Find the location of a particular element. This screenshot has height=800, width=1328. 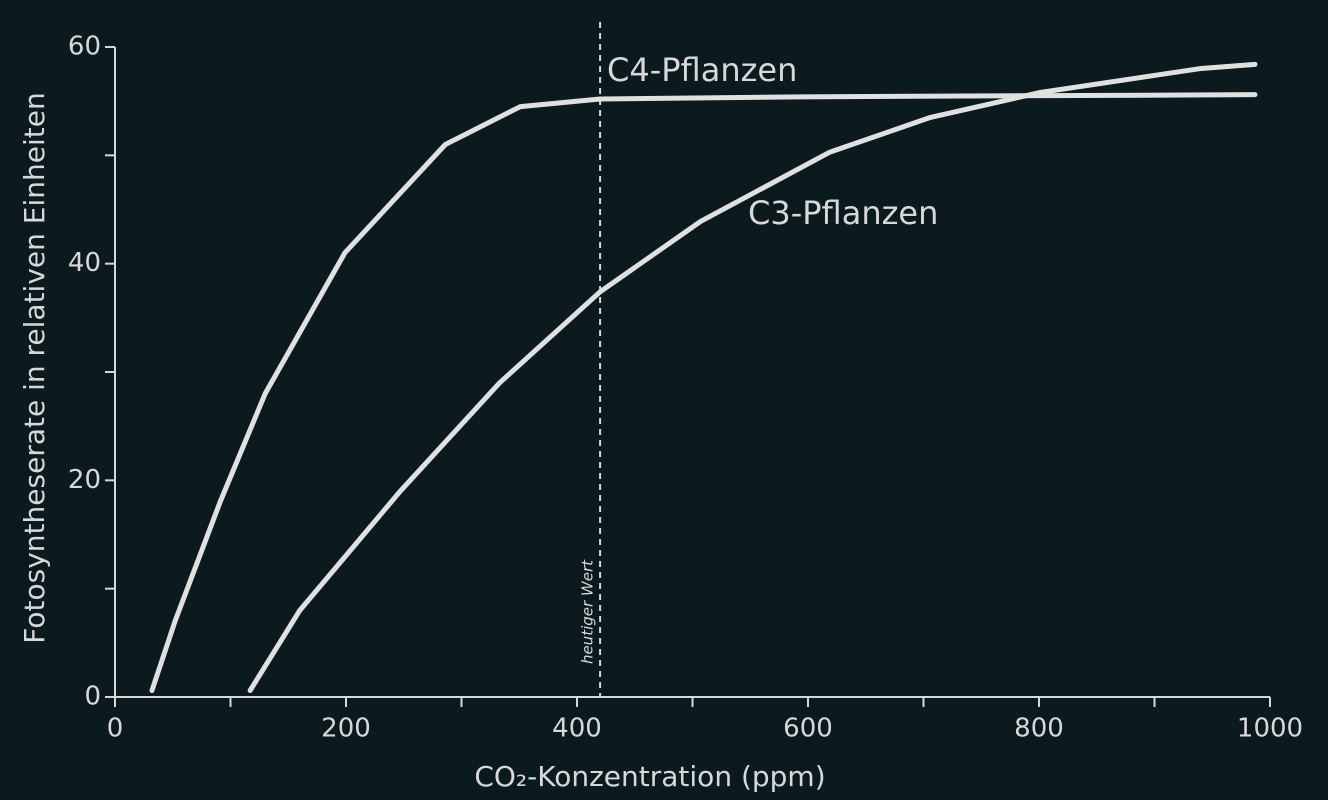

x-tick-label: 200 is located at coordinates (346, 729).